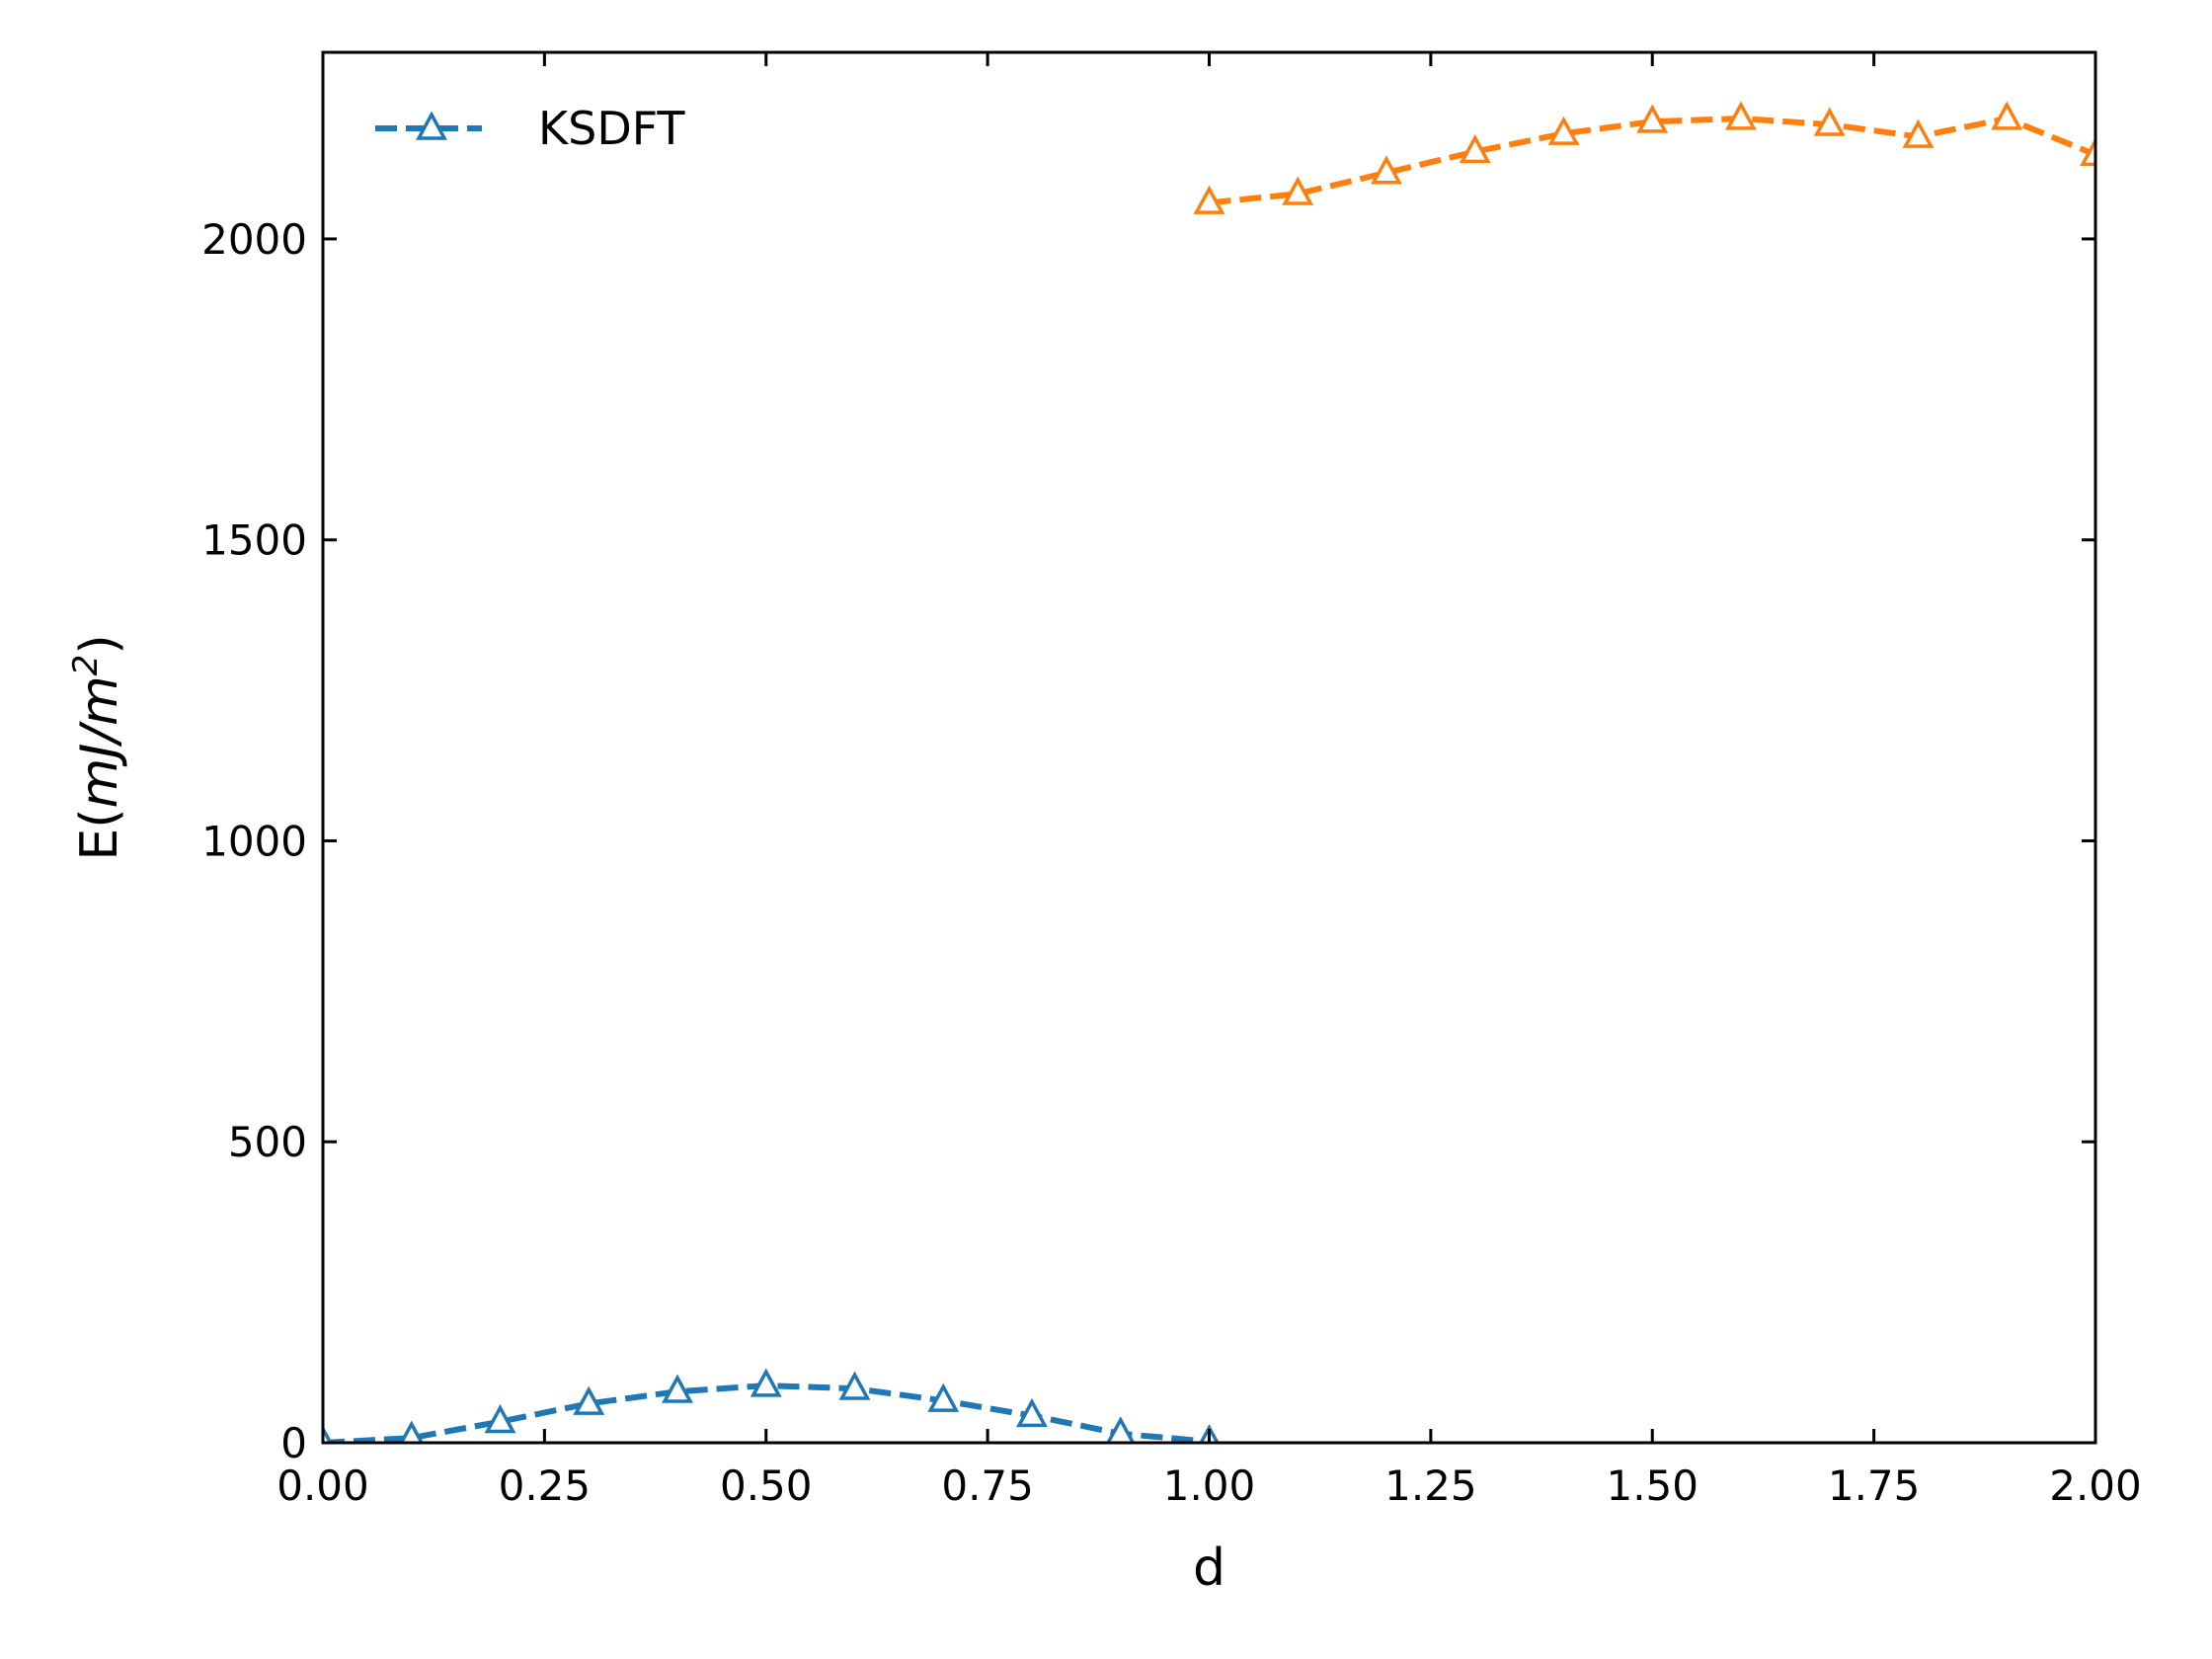  Describe the element at coordinates (254, 541) in the screenshot. I see `y-tick-label: 1500` at that location.